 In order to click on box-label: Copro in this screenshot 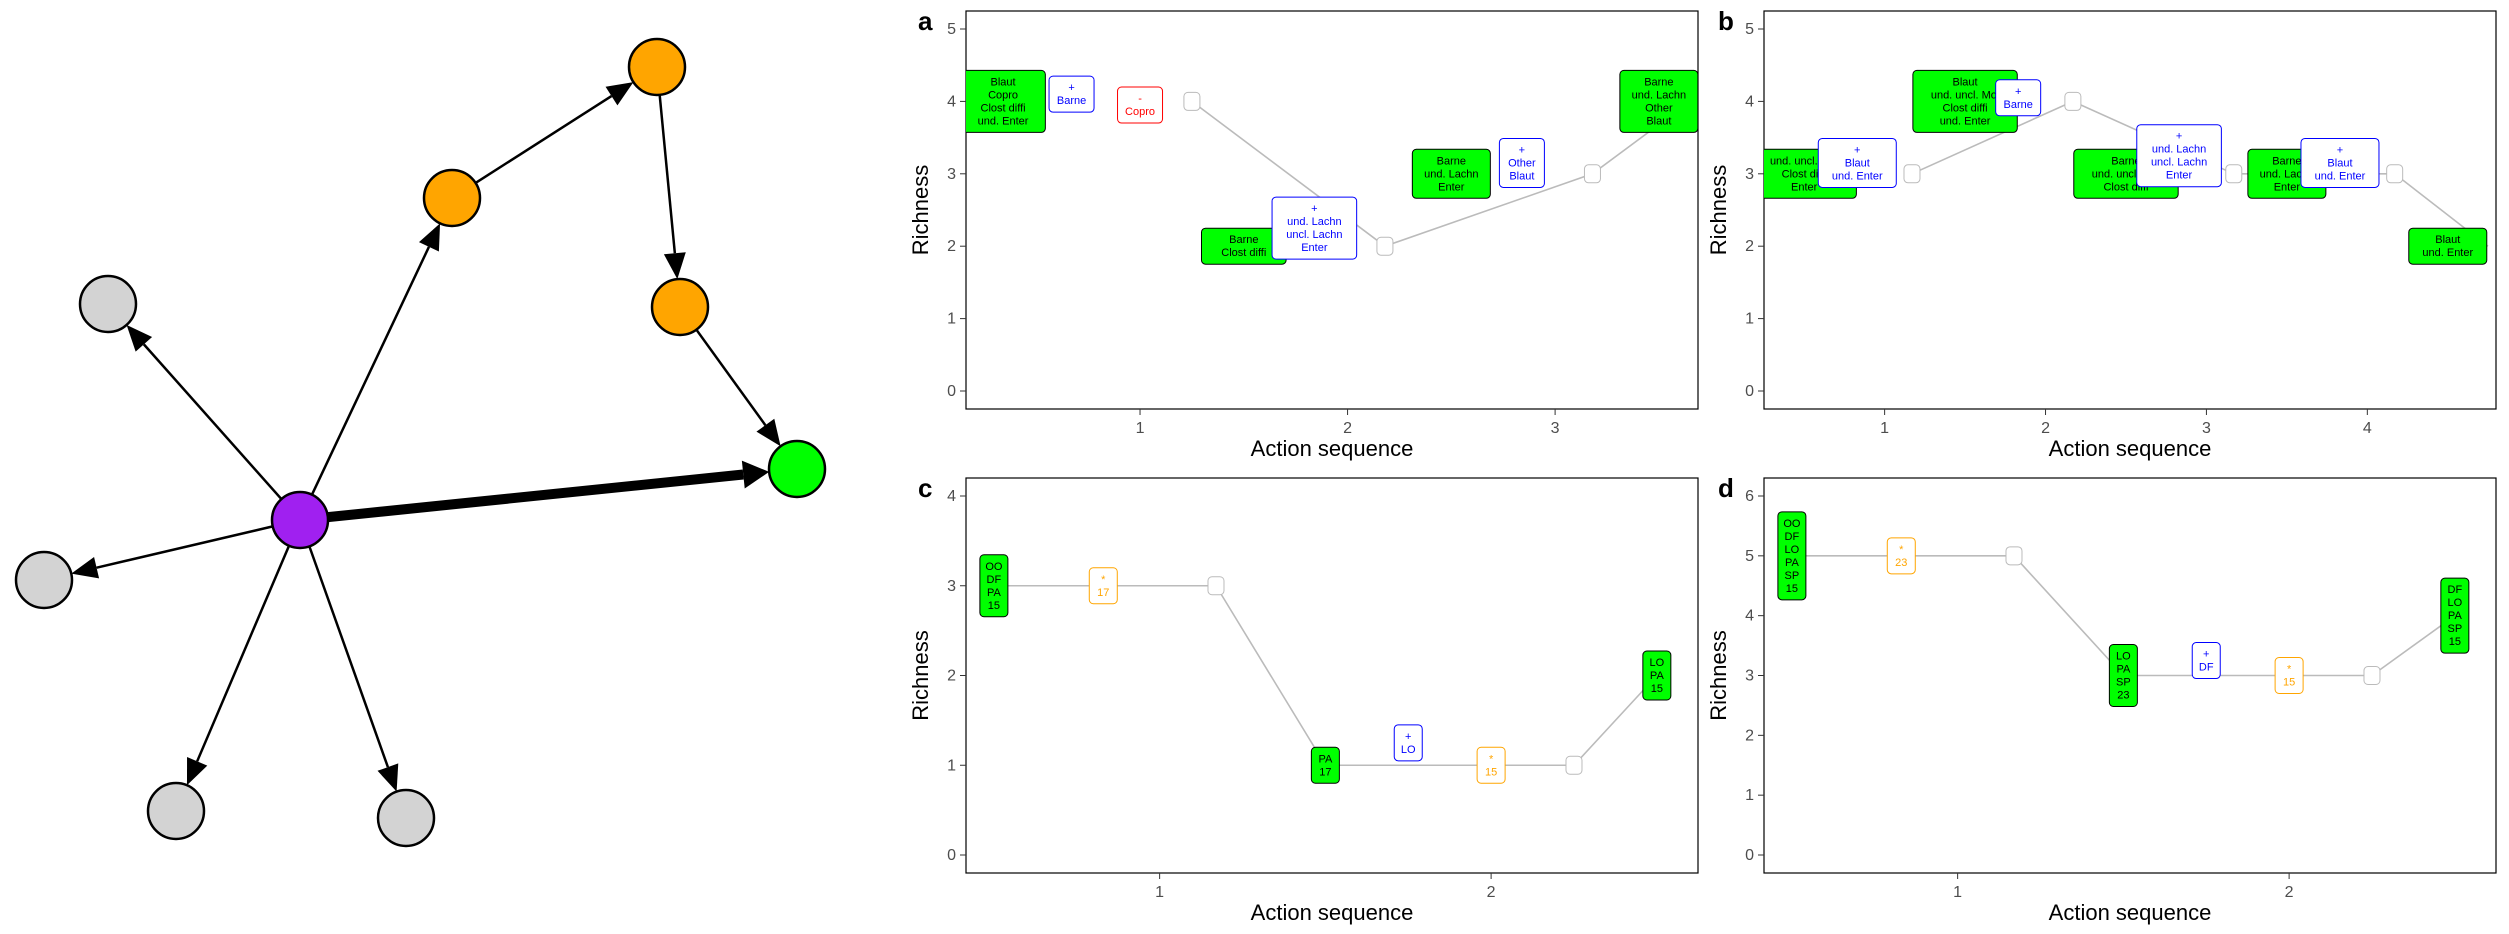, I will do `click(1140, 112)`.